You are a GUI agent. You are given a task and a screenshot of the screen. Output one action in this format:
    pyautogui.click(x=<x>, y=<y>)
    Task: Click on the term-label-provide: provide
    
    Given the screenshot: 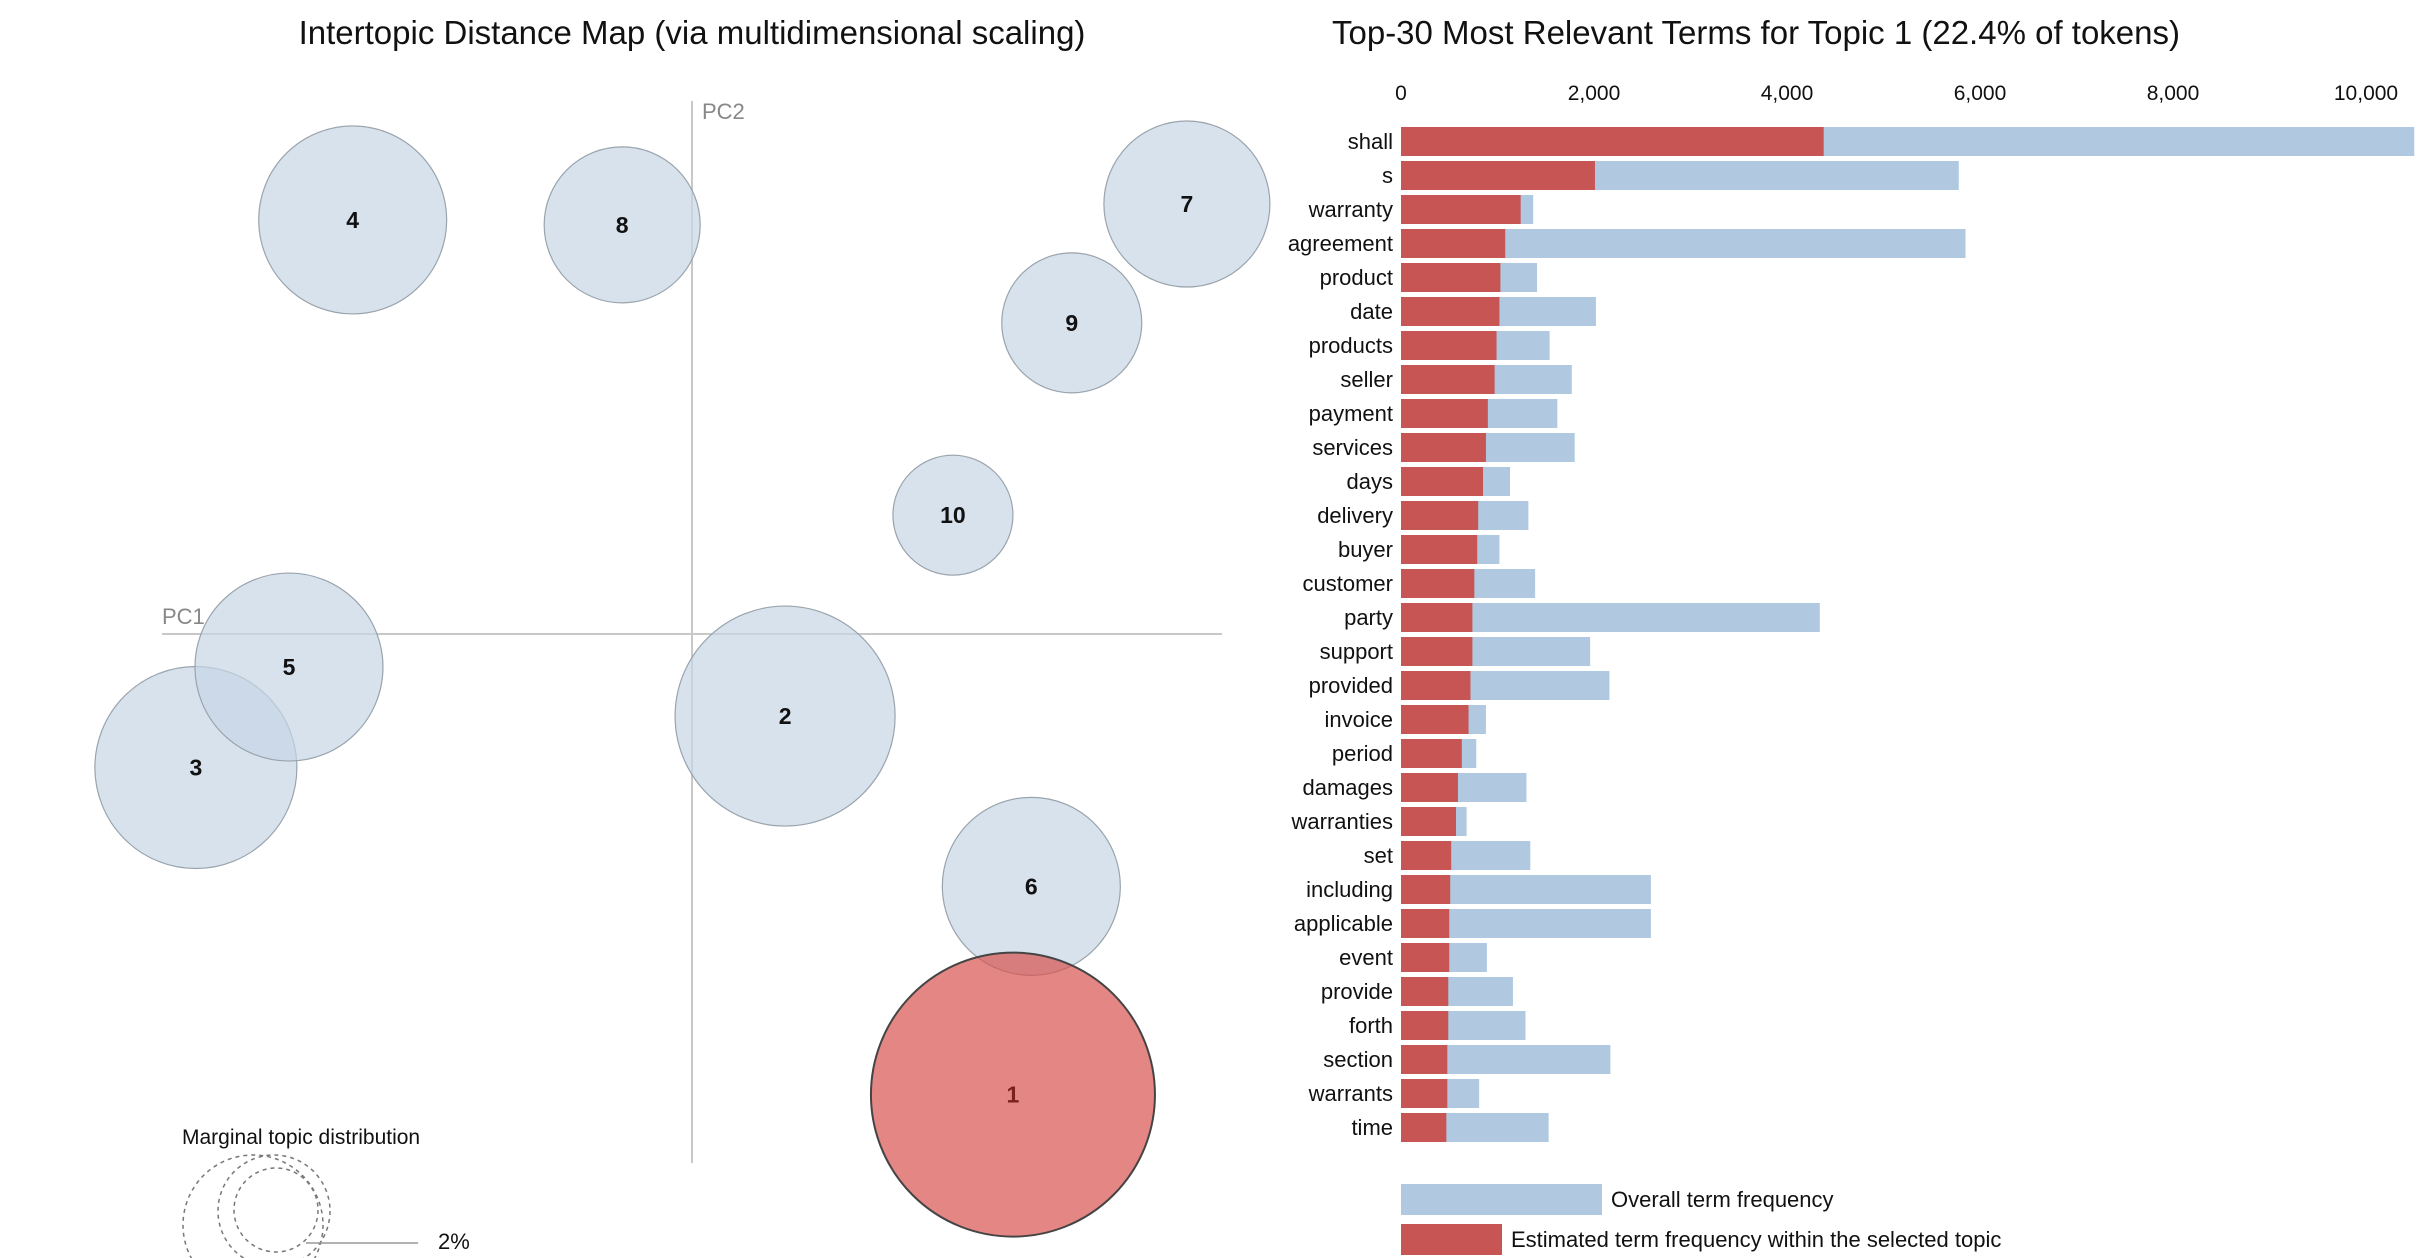 What is the action you would take?
    pyautogui.click(x=1357, y=991)
    